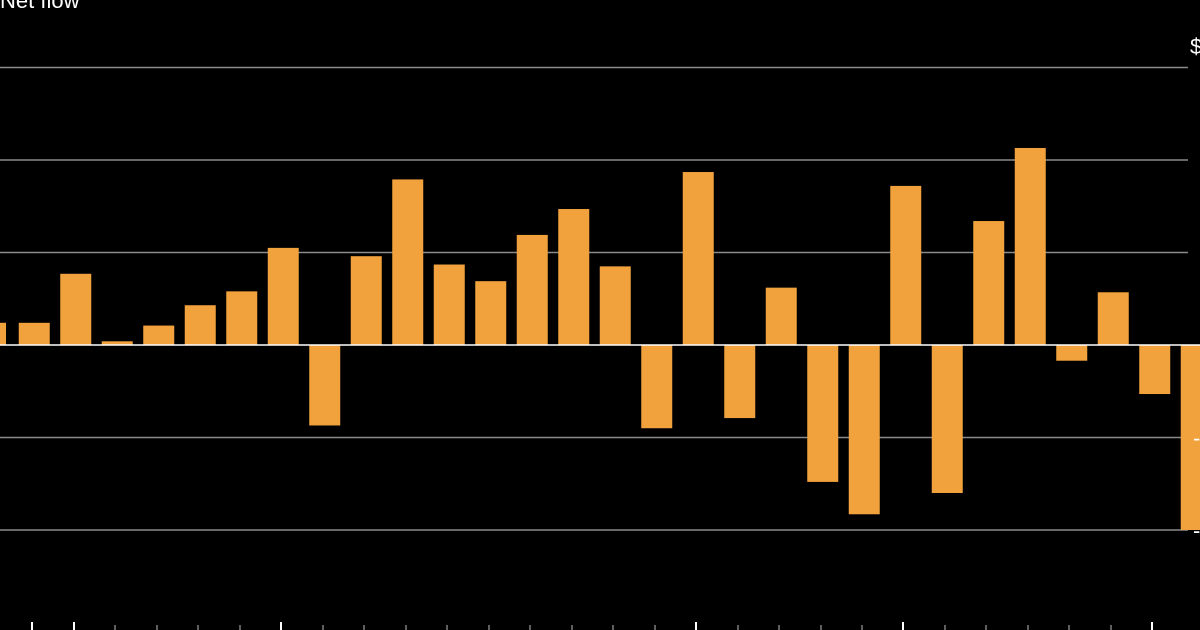 Image resolution: width=1200 pixels, height=630 pixels. What do you see at coordinates (1195, 46) in the screenshot?
I see `y-axis-unit-label: $` at bounding box center [1195, 46].